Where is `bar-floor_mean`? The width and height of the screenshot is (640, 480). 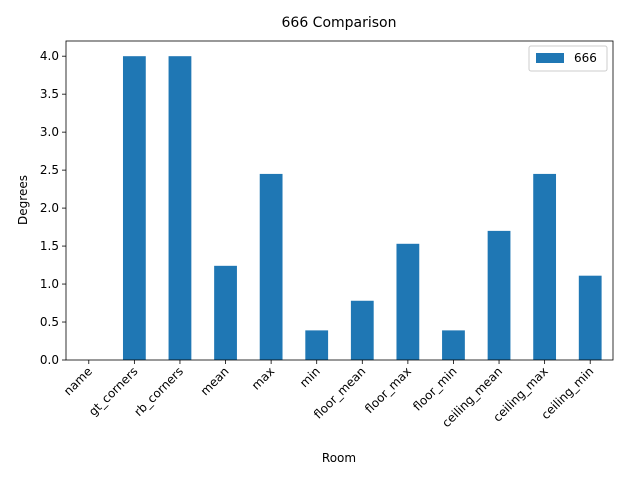 bar-floor_mean is located at coordinates (362, 330).